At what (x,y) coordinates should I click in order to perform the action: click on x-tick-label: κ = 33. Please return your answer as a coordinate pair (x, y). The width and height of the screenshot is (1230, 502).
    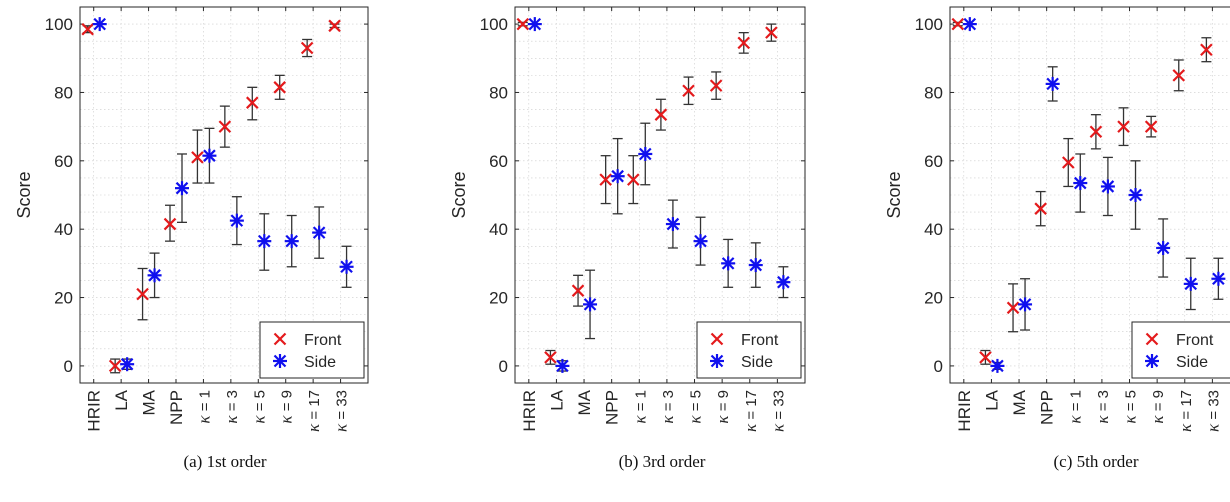
    Looking at the image, I should click on (1212, 411).